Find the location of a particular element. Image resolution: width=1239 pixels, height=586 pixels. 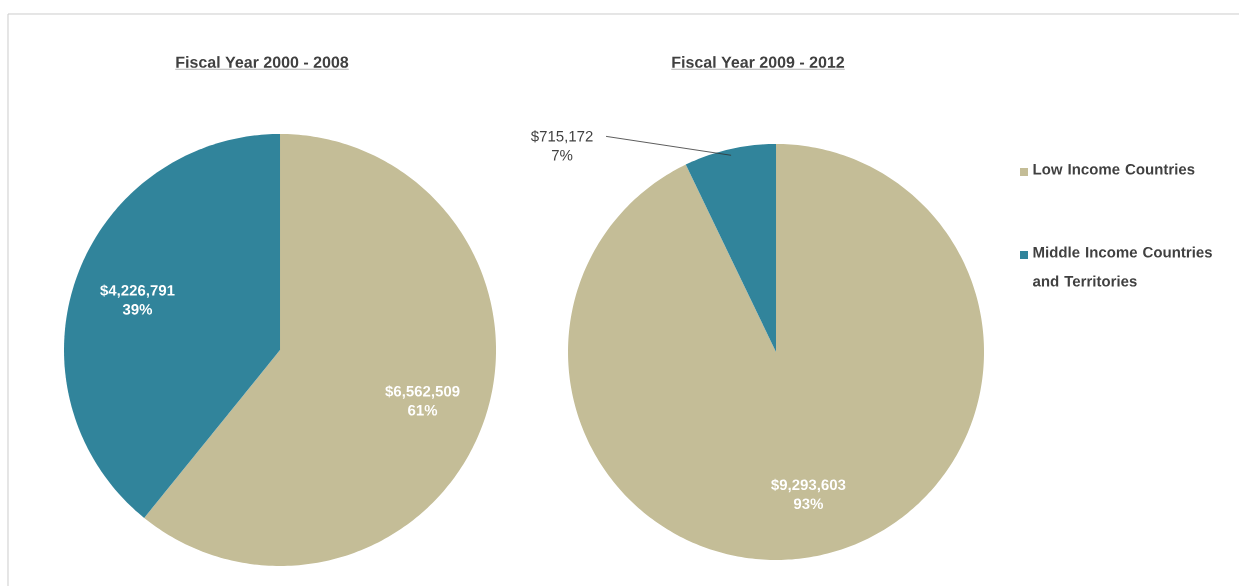

data-label: $4,226,791 39% is located at coordinates (137, 299).